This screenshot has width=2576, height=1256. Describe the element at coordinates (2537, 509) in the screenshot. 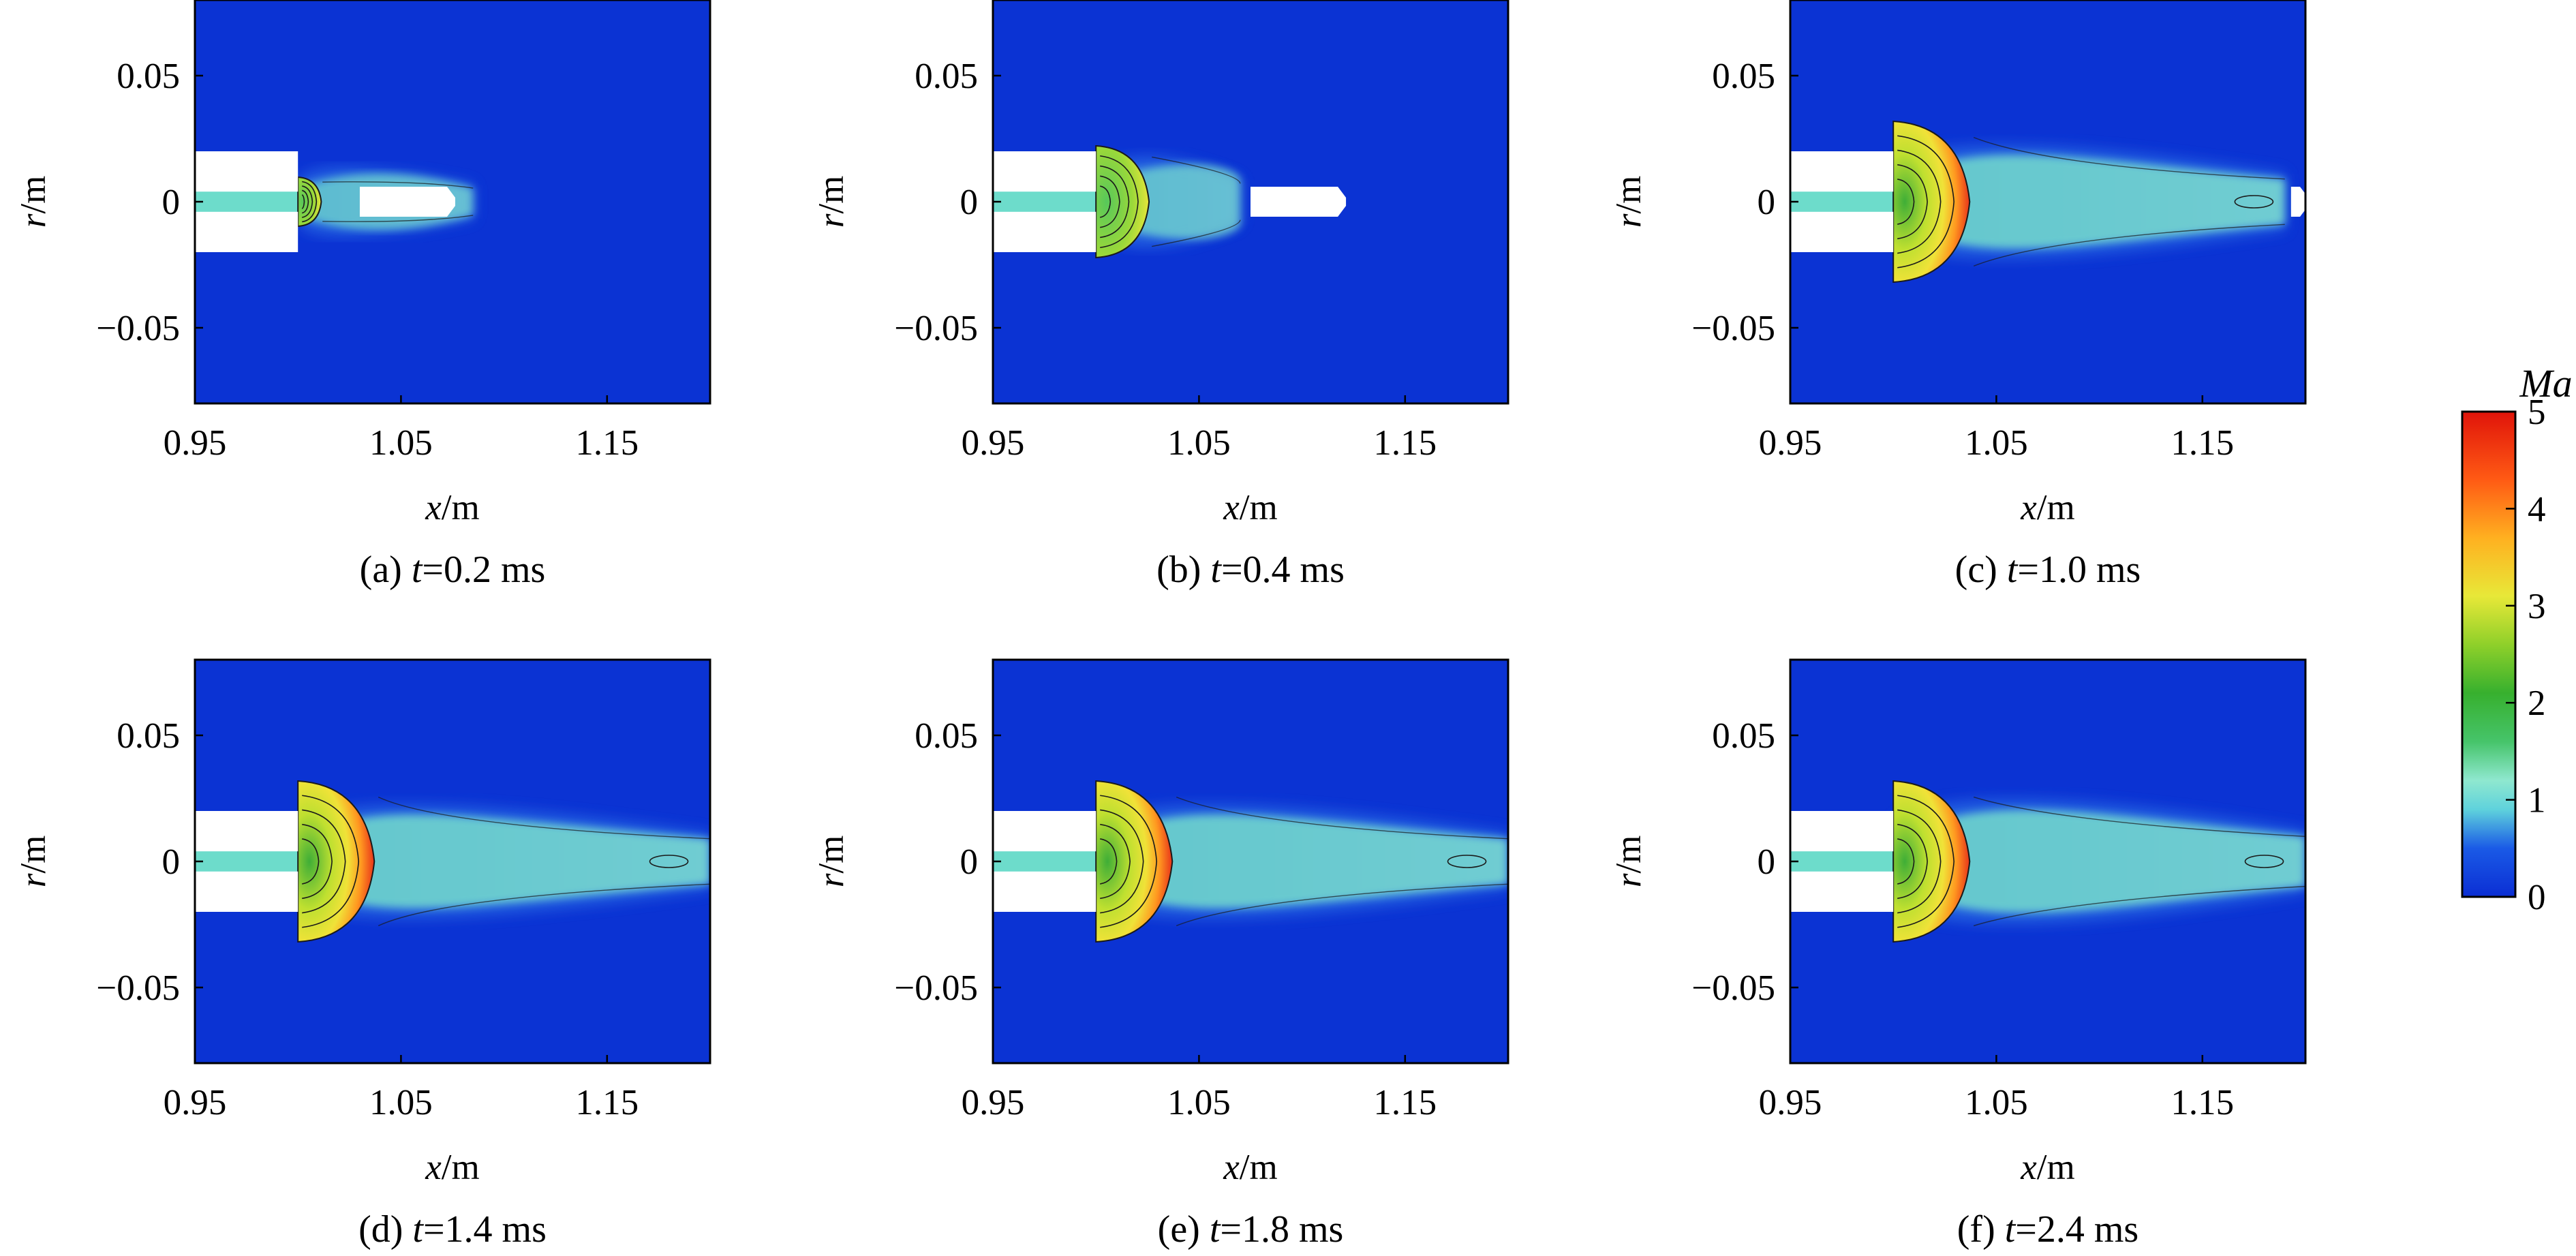

I see `colorbar-tick-label: 4` at that location.